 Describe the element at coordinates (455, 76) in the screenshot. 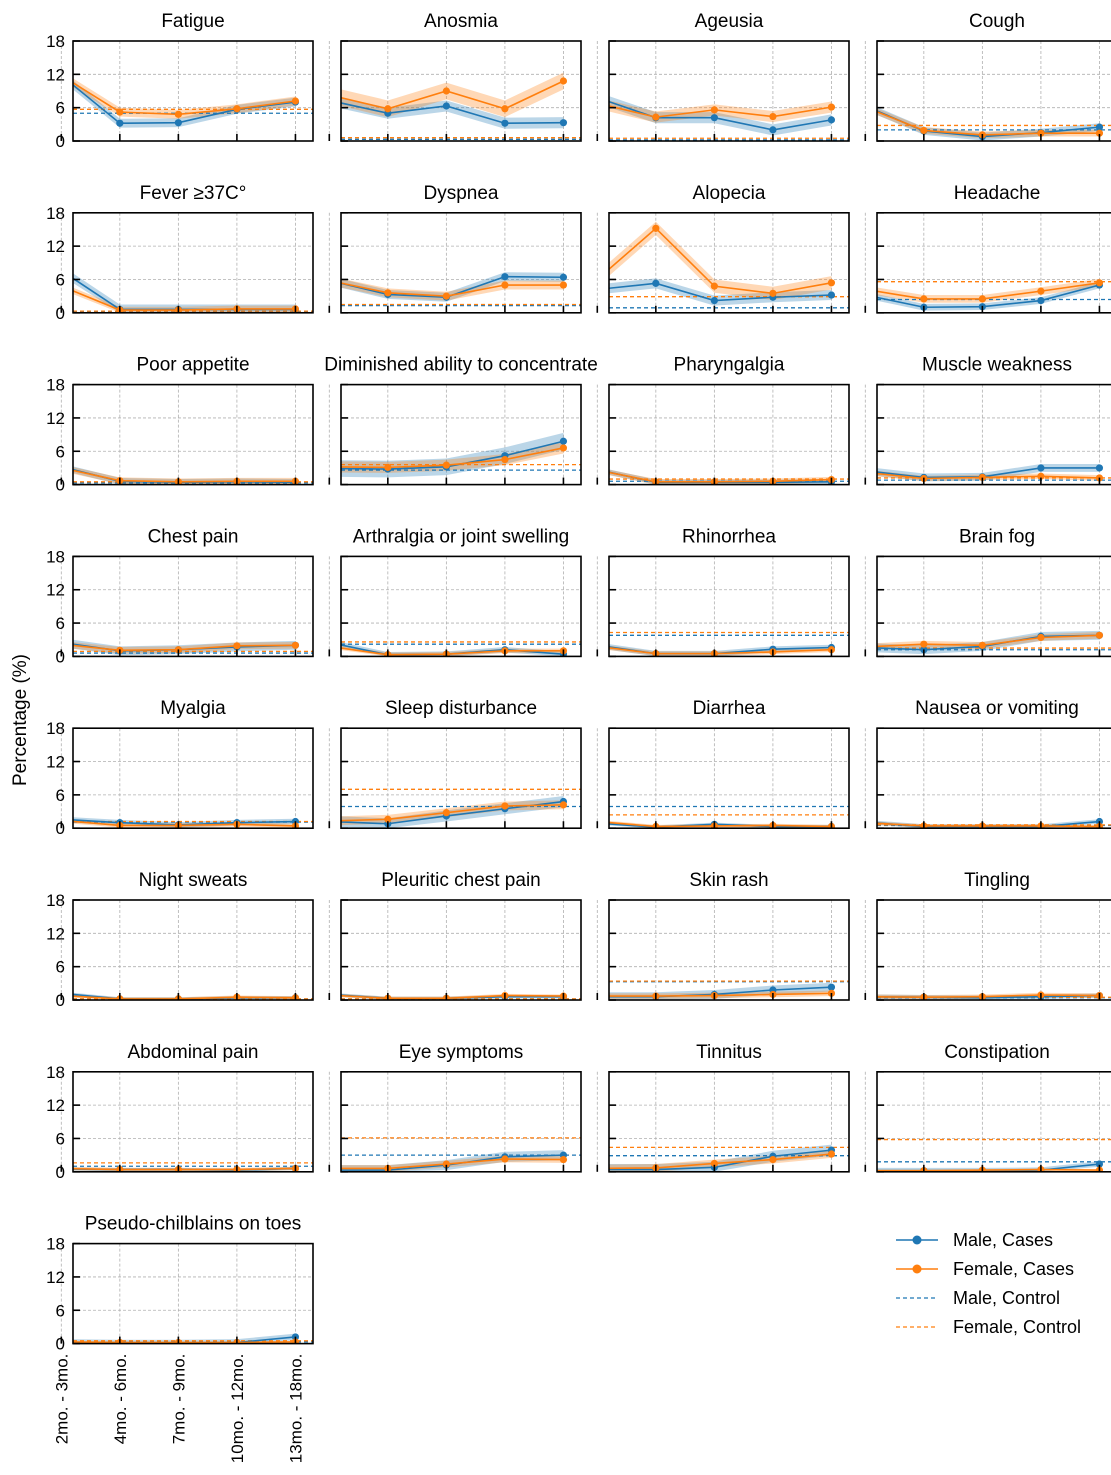

I see `panel-anosmia: Anosmia` at that location.